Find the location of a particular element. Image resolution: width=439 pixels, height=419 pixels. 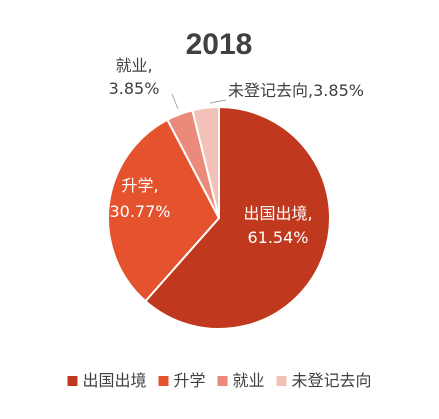

slice-label-category: 就业, is located at coordinates (133, 65).